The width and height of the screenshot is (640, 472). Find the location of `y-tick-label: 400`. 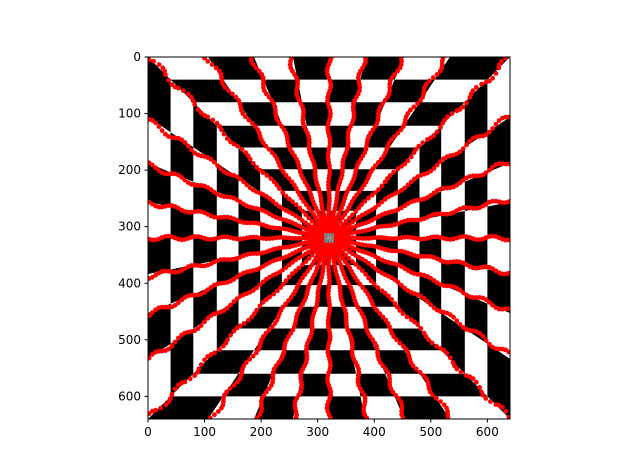

y-tick-label: 400 is located at coordinates (129, 283).